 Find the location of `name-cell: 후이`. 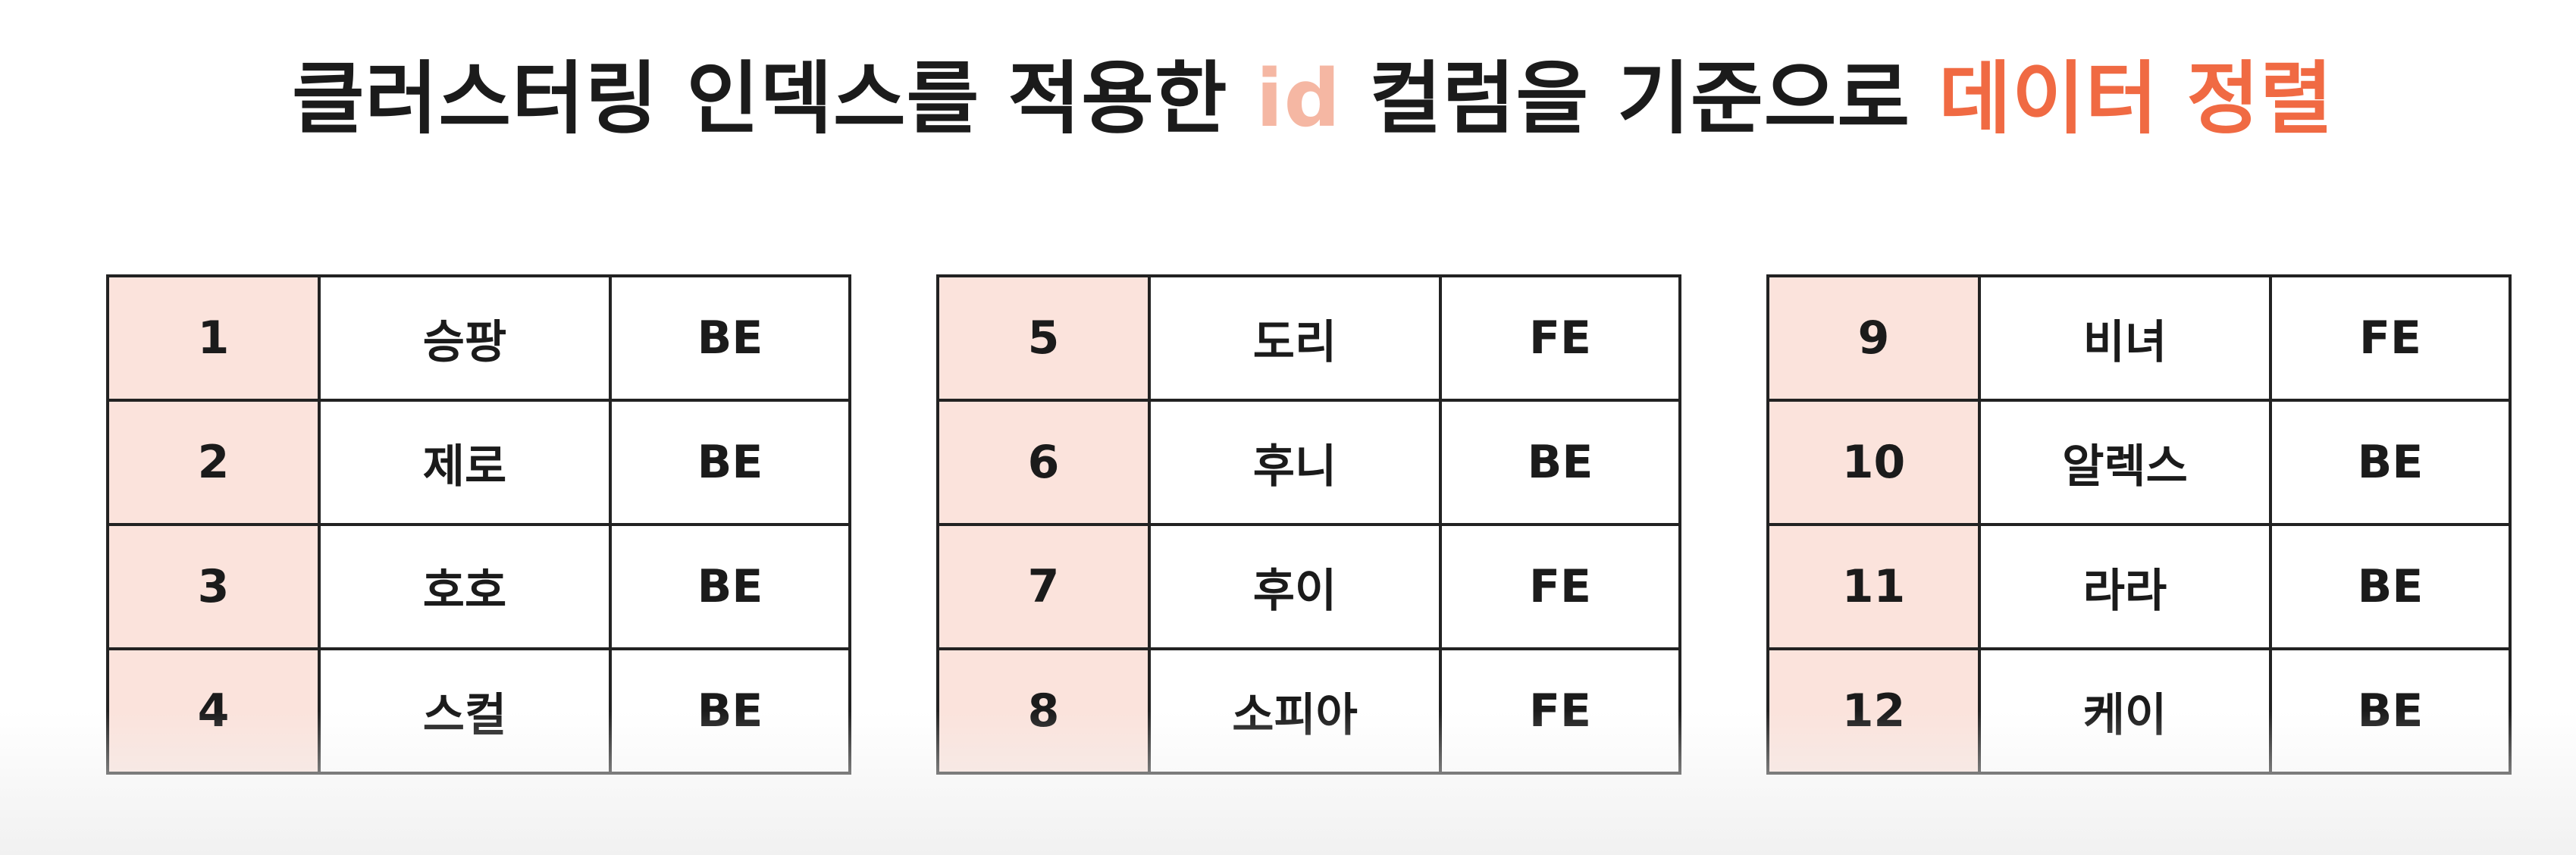

name-cell: 후이 is located at coordinates (1295, 586).